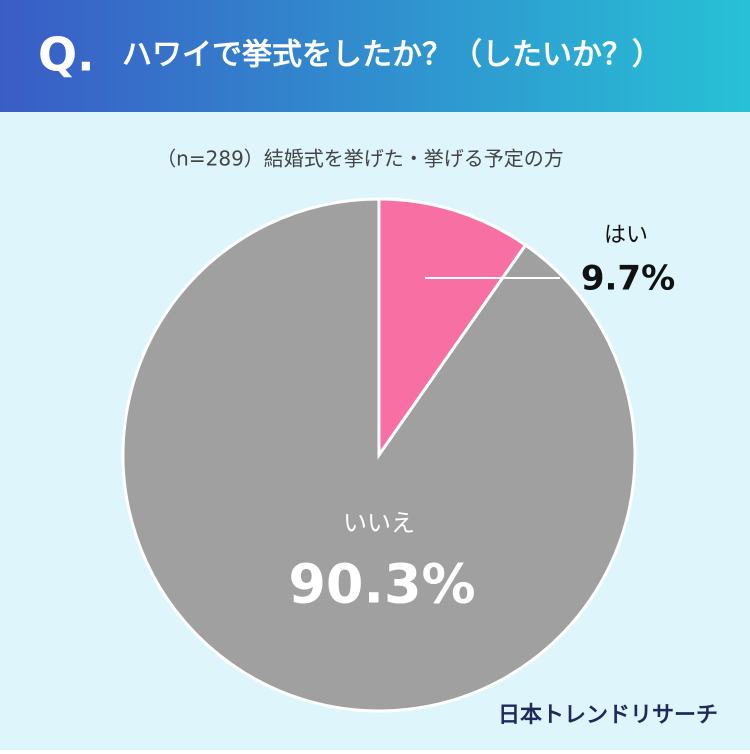 The width and height of the screenshot is (750, 754). What do you see at coordinates (379, 523) in the screenshot?
I see `slice-label: いいえ` at bounding box center [379, 523].